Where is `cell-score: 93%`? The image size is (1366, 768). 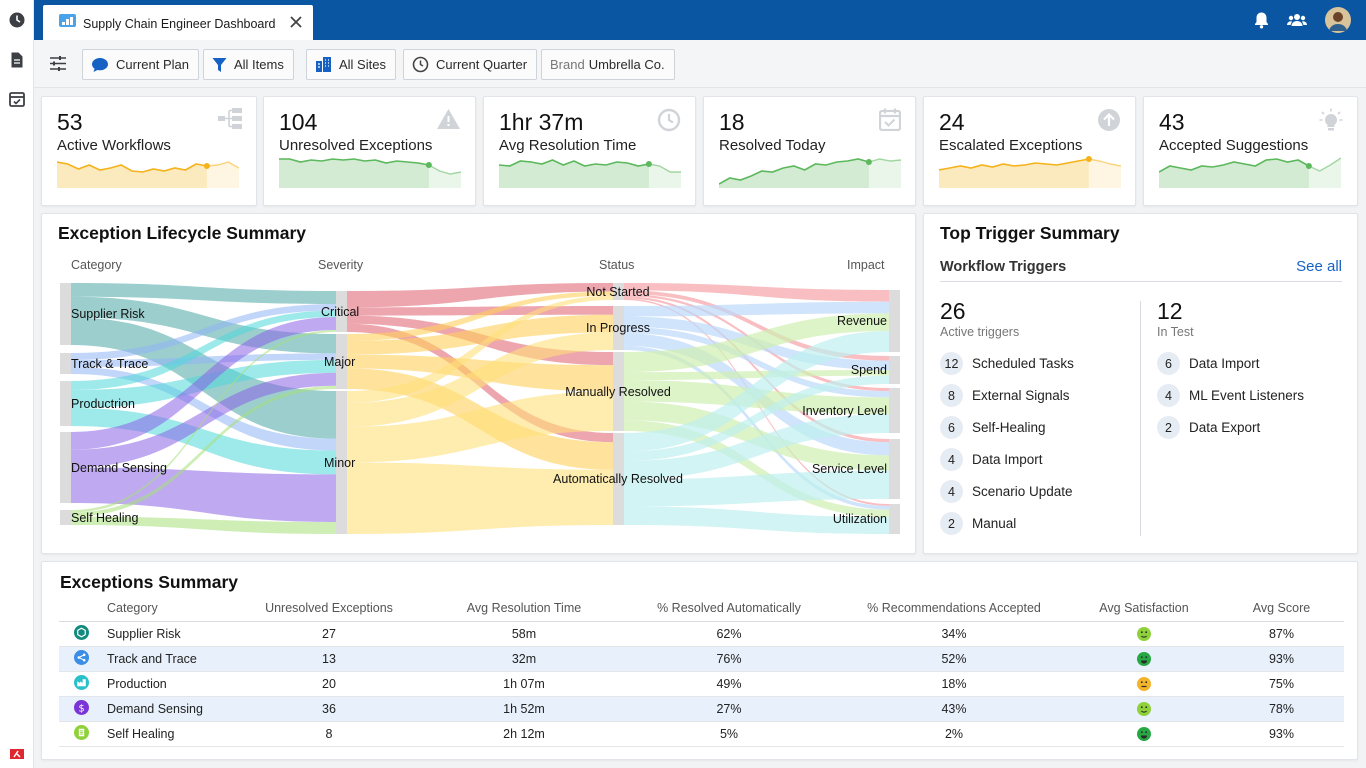
cell-score: 93% is located at coordinates (1281, 659).